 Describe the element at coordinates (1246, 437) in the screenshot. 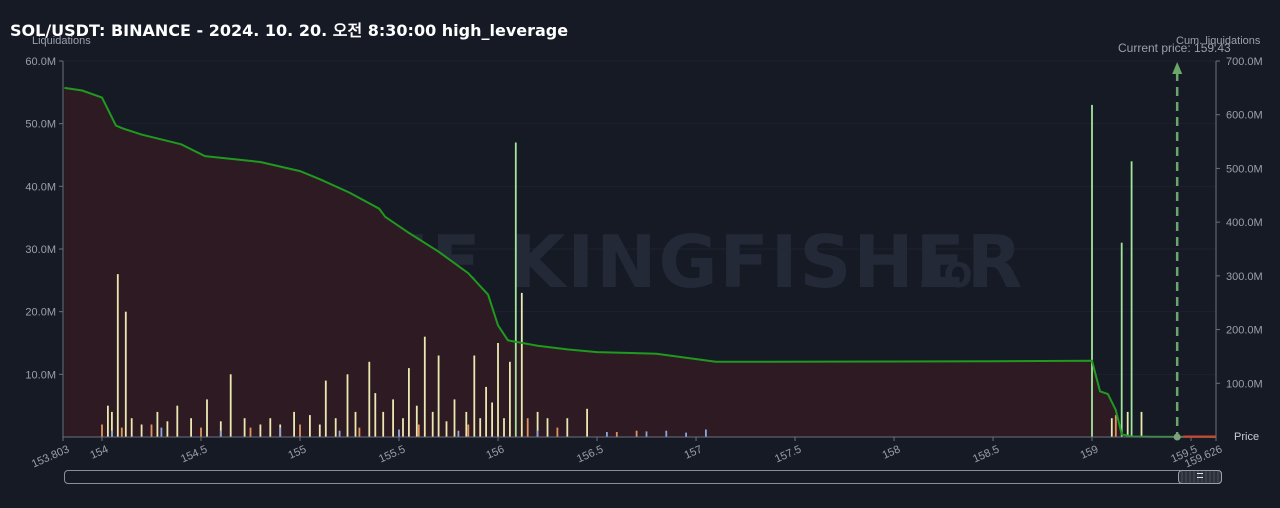

I see `x-axis-label: Price` at that location.